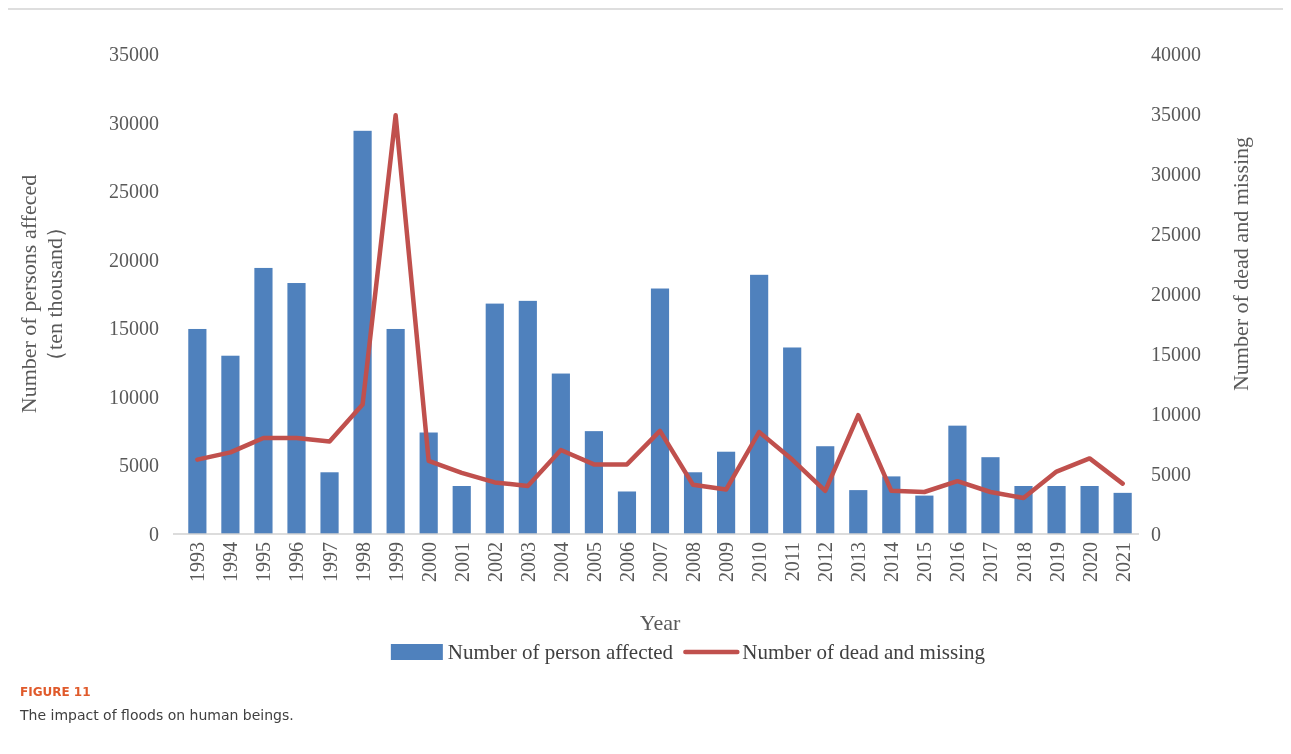  What do you see at coordinates (1176, 174) in the screenshot?
I see `y2-tick-label: 30000` at bounding box center [1176, 174].